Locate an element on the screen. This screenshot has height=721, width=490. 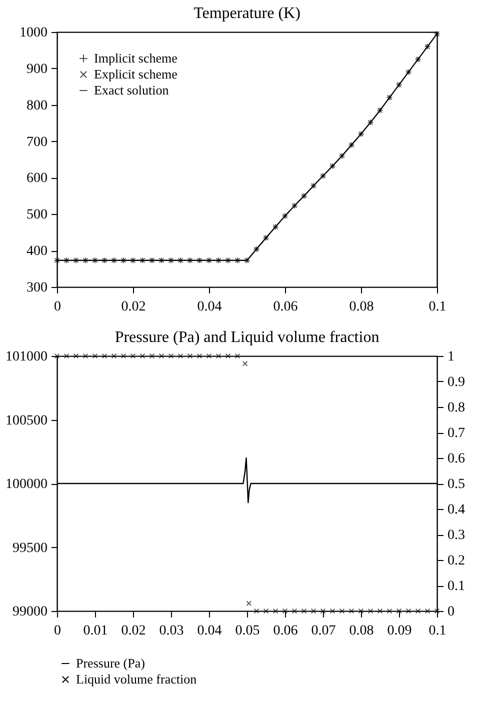
y2-tick-label: 1 is located at coordinates (451, 357).